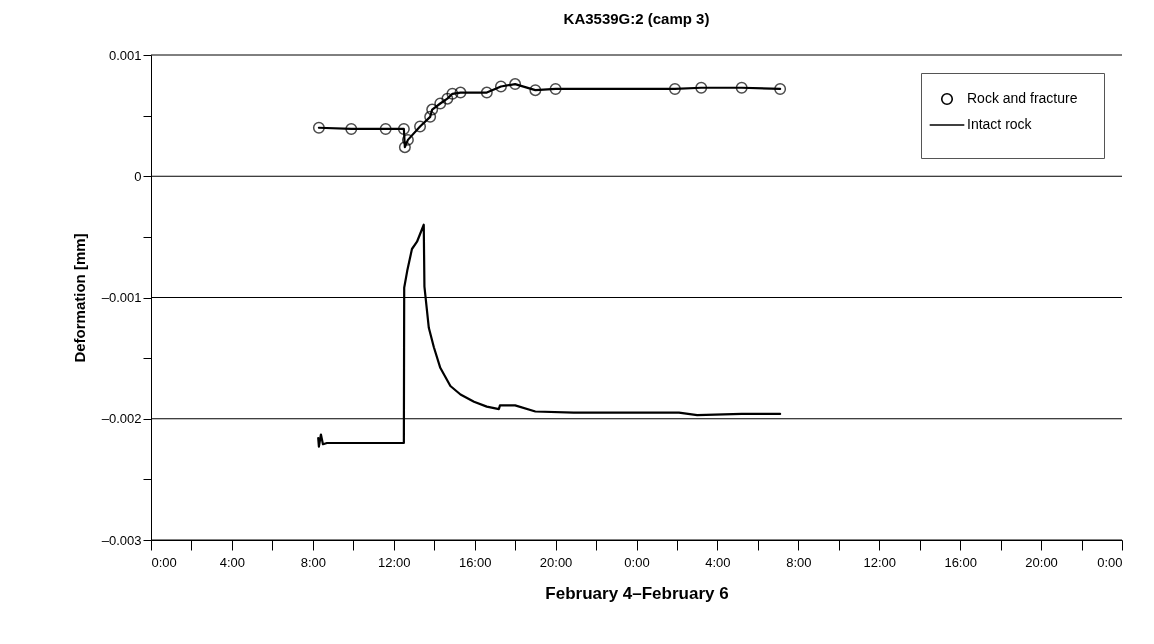 This screenshot has width=1154, height=644. Describe the element at coordinates (1022, 98) in the screenshot. I see `legend-label: Rock and fracture` at that location.